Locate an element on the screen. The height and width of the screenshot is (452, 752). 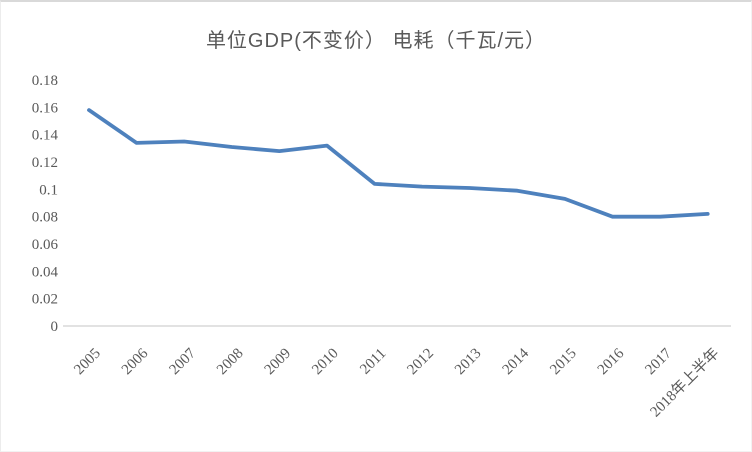
y-tick-label: 0.04 is located at coordinates (45, 272).